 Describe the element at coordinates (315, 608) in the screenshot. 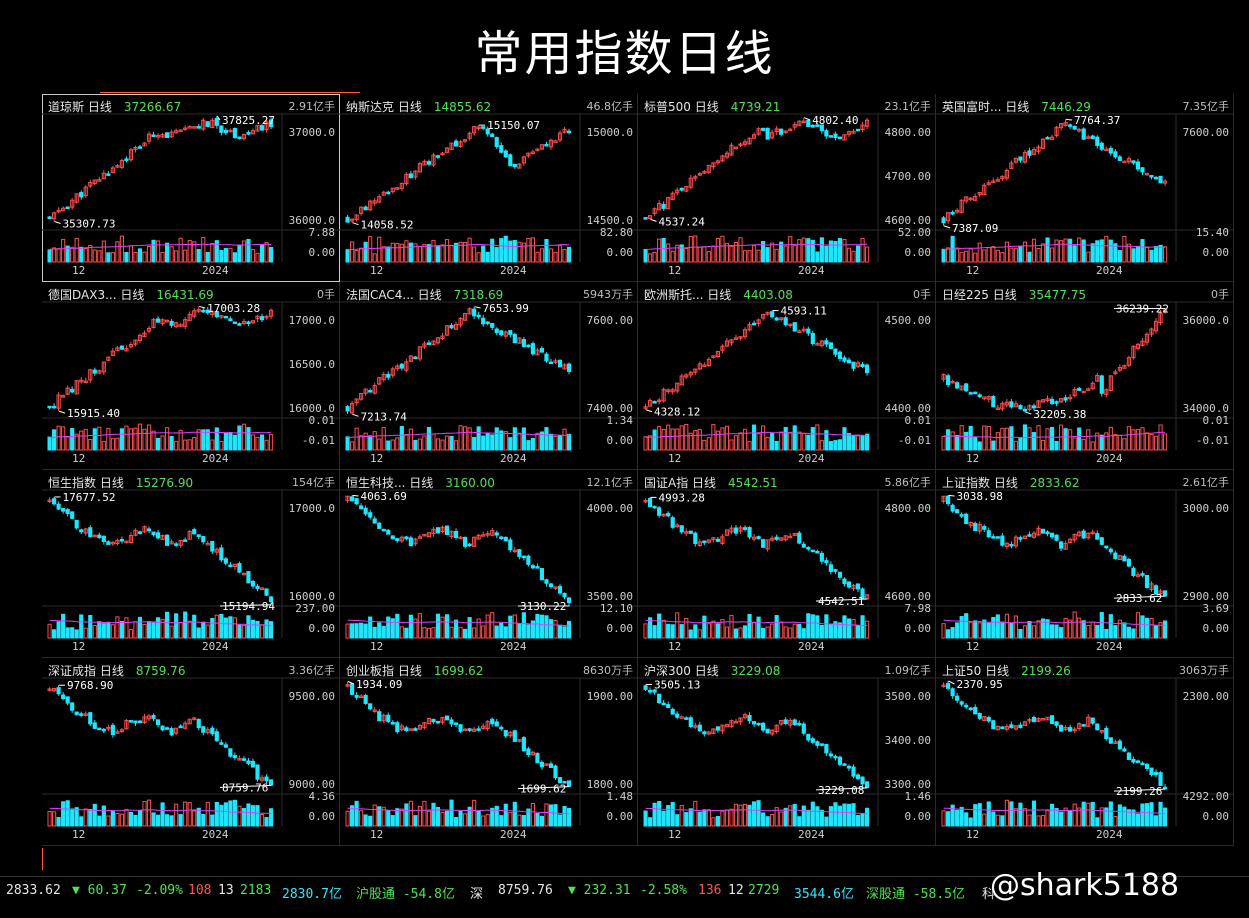

I see `volume-axis-tick: 237.00` at that location.